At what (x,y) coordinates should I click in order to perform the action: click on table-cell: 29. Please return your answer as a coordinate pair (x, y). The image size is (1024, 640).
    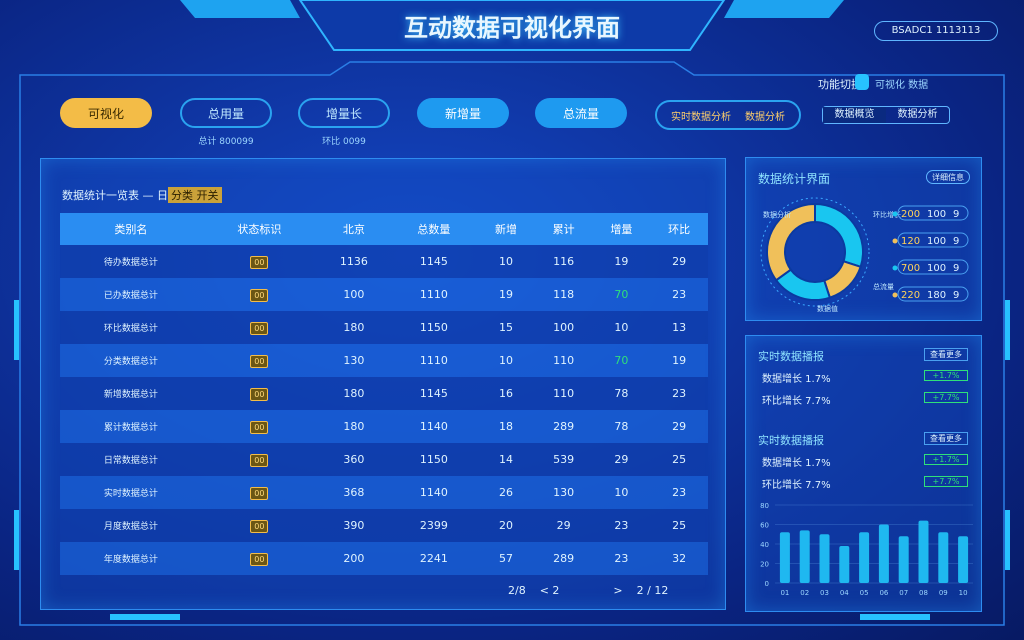
    Looking at the image, I should click on (679, 426).